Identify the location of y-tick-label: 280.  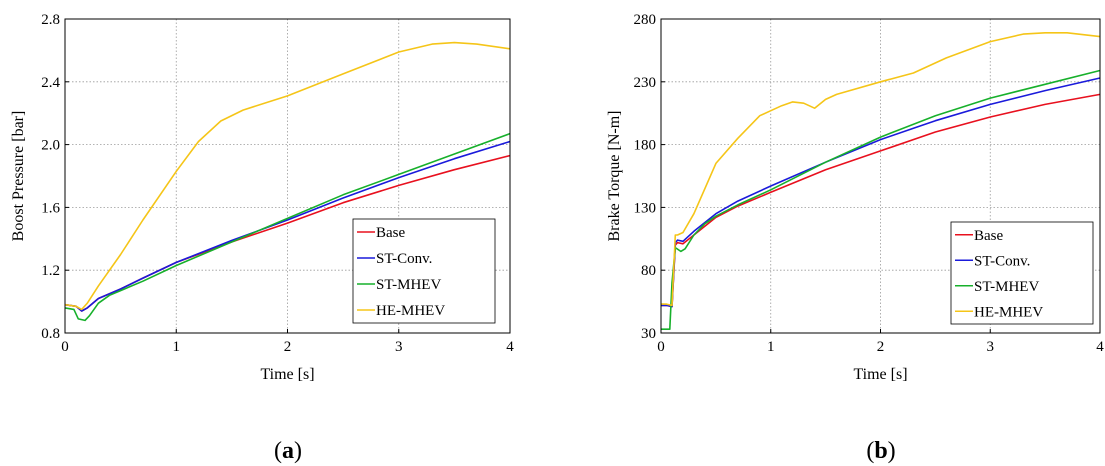
(645, 20).